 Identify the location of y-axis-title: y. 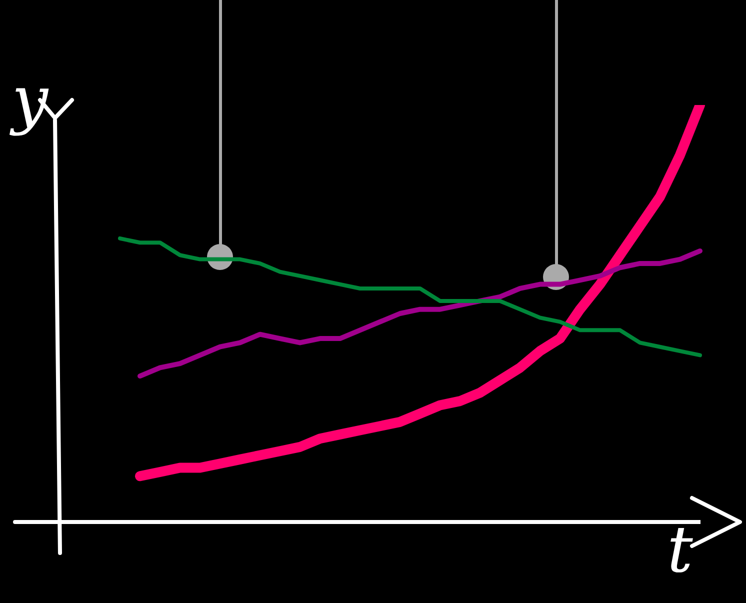
(28, 101).